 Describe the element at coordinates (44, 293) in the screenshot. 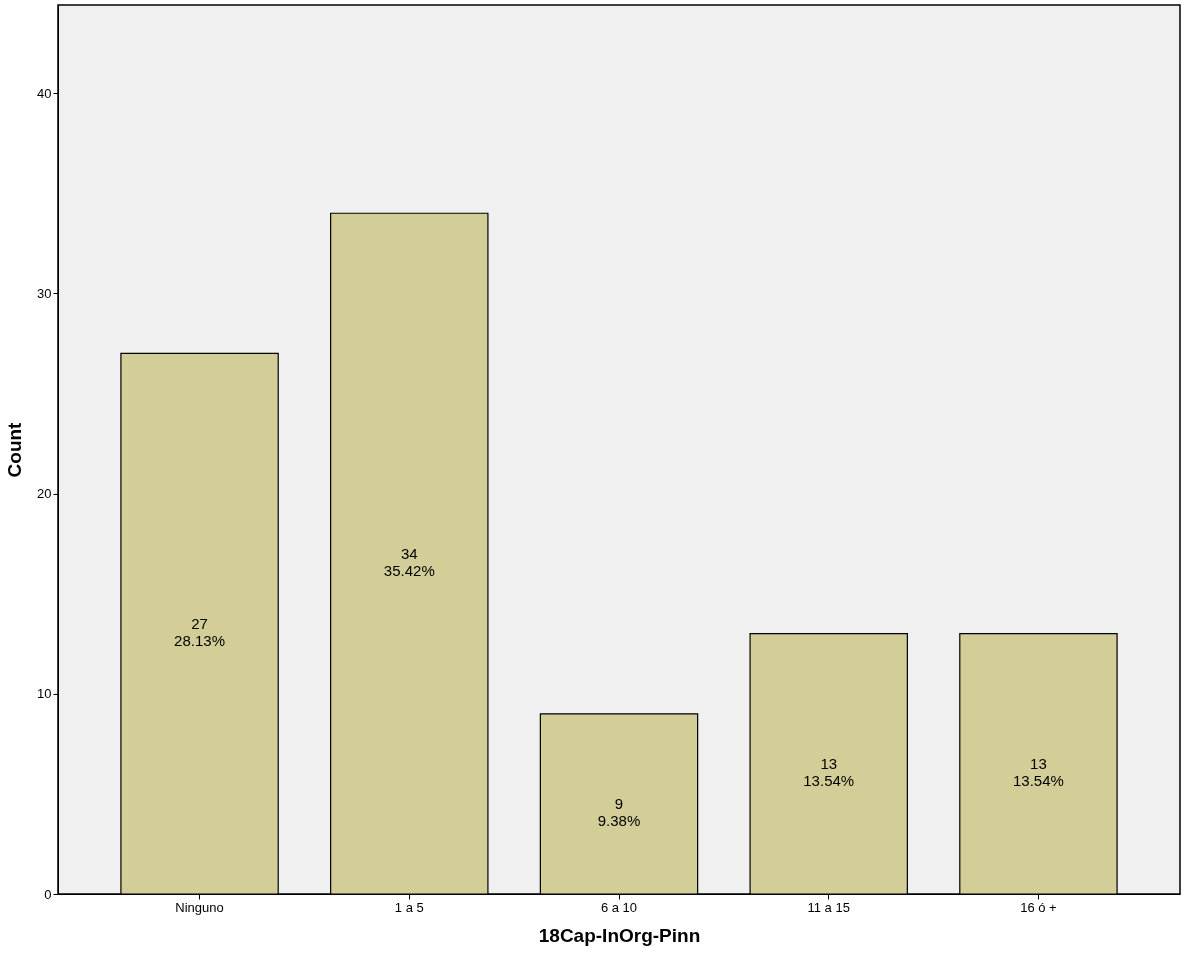

I see `y-tick-label: 30` at that location.